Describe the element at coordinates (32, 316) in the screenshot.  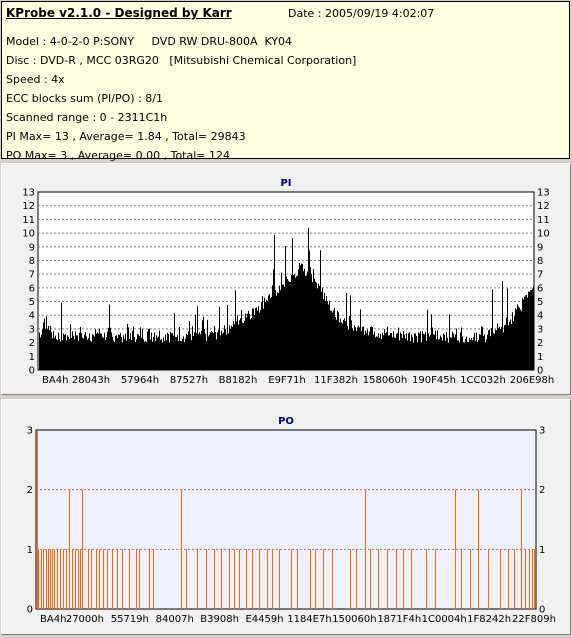
I see `pi-ytick-left: 4` at that location.